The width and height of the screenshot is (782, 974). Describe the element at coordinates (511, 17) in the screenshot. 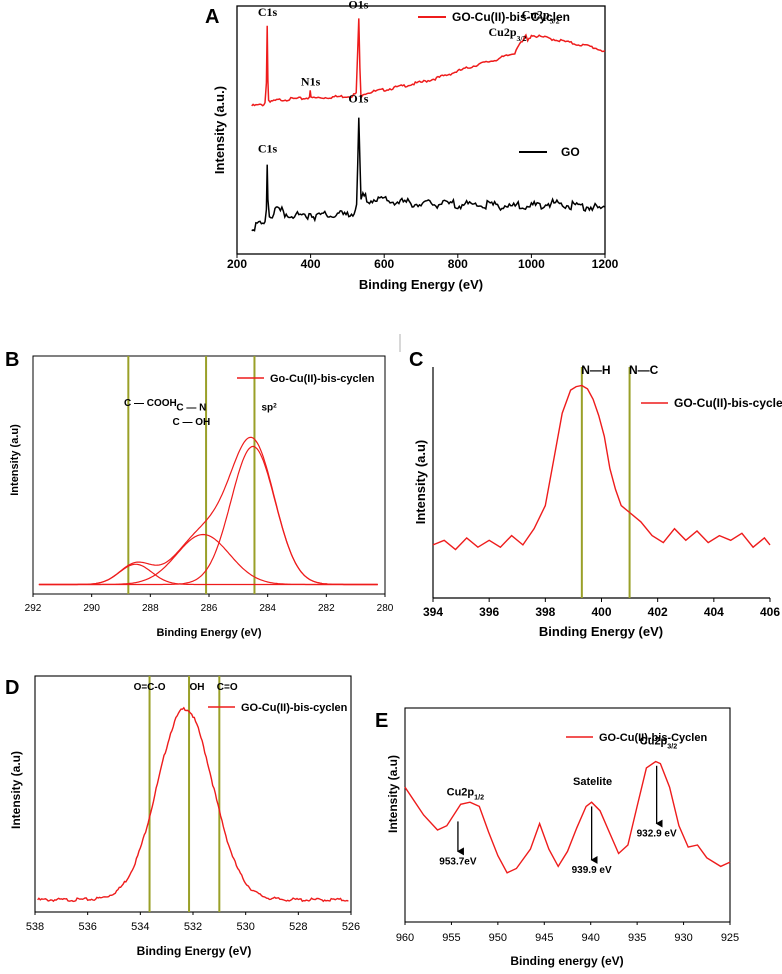

I see `panel-a-legend-label-1: GO-Cu(II)-bis-Cyclen` at that location.